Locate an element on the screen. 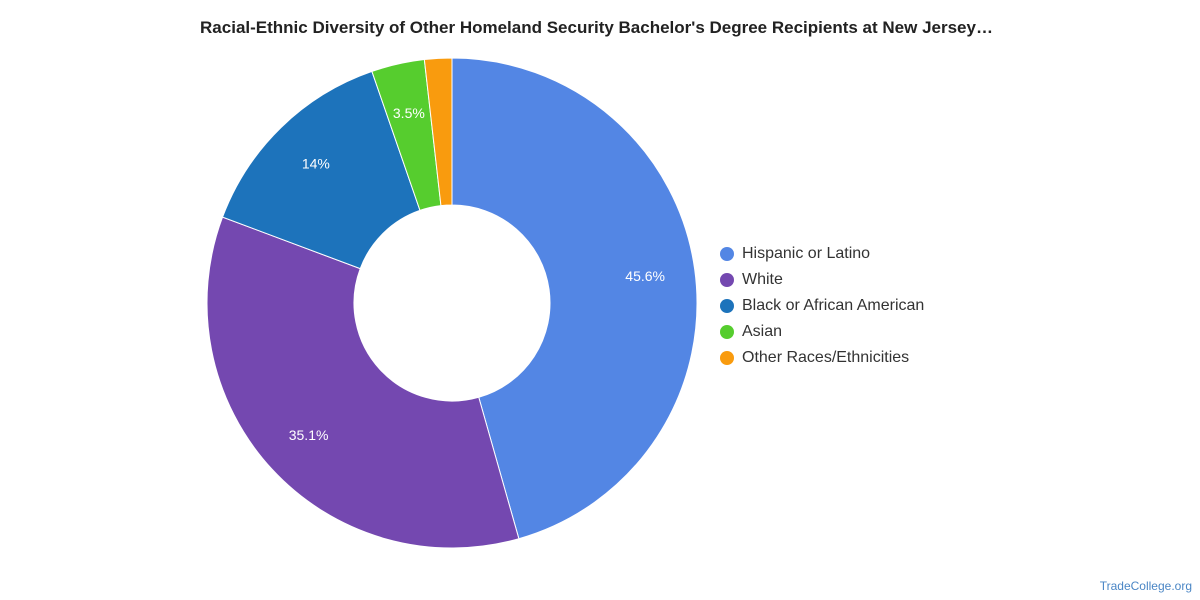 The width and height of the screenshot is (1200, 600). slice-label-0: 45.6% is located at coordinates (645, 276).